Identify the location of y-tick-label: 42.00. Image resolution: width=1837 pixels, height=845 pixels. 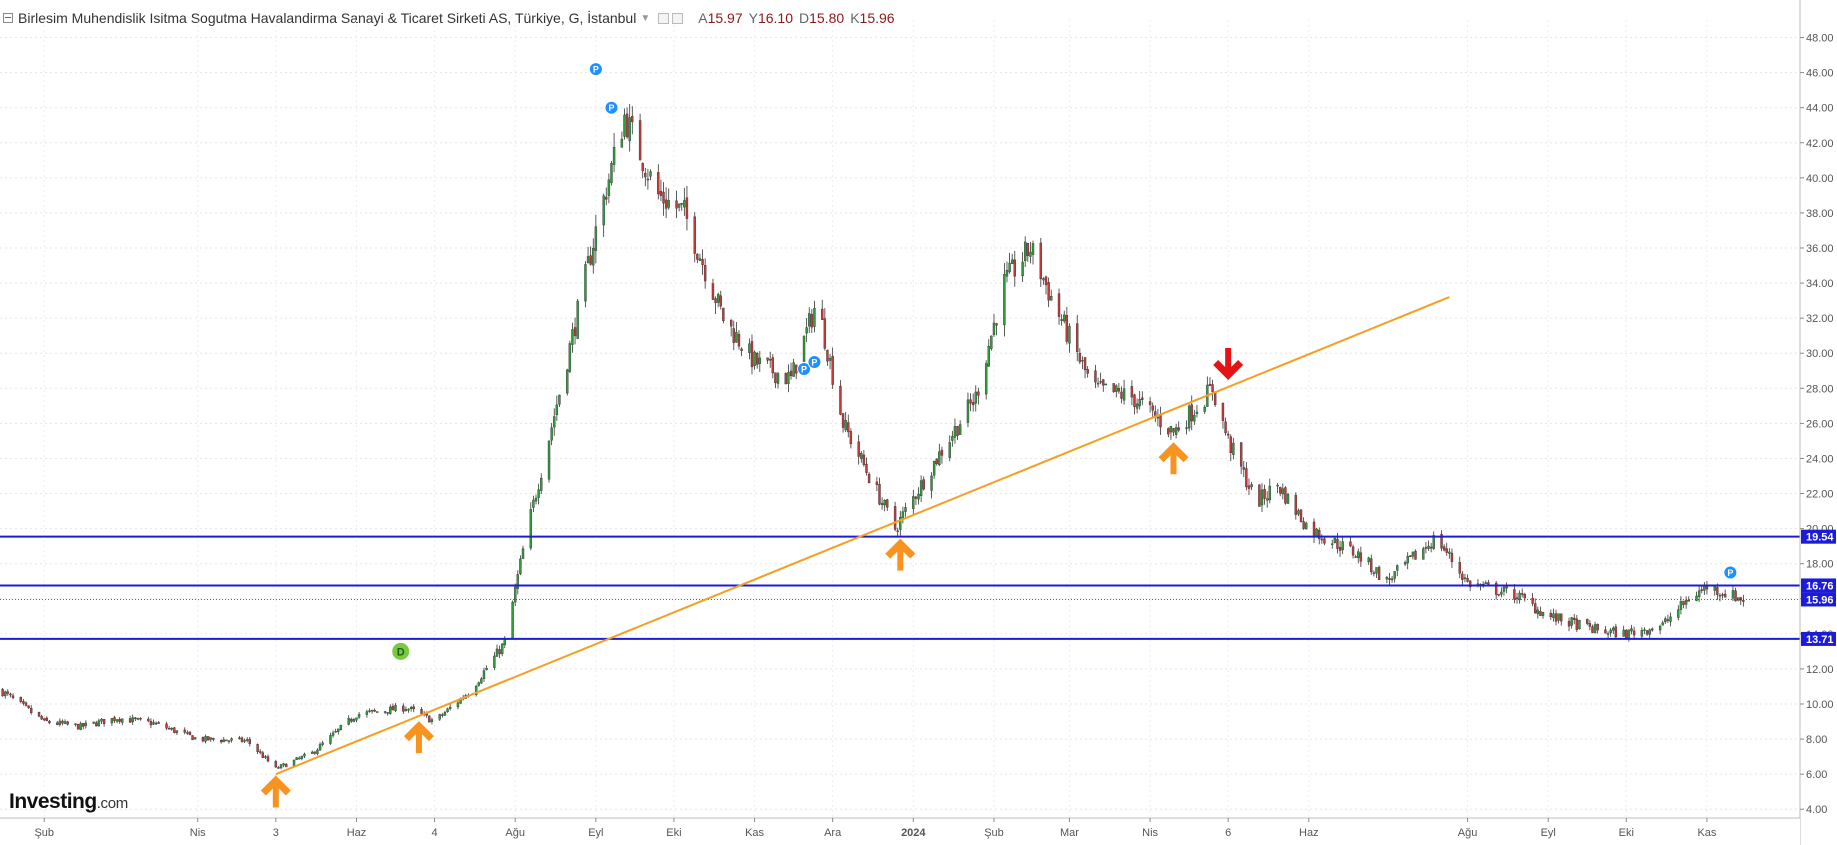
(1820, 144).